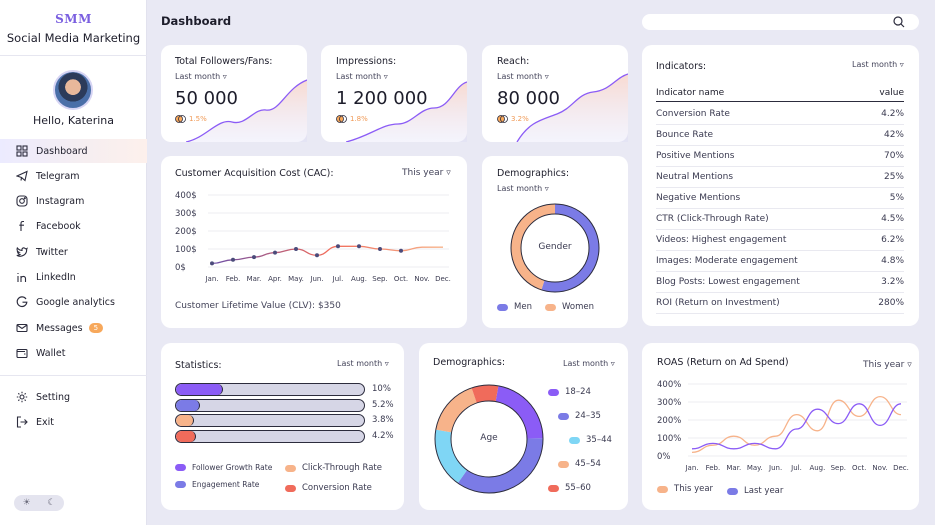 Image resolution: width=935 pixels, height=525 pixels. What do you see at coordinates (22, 422) in the screenshot?
I see `exit-icon` at bounding box center [22, 422].